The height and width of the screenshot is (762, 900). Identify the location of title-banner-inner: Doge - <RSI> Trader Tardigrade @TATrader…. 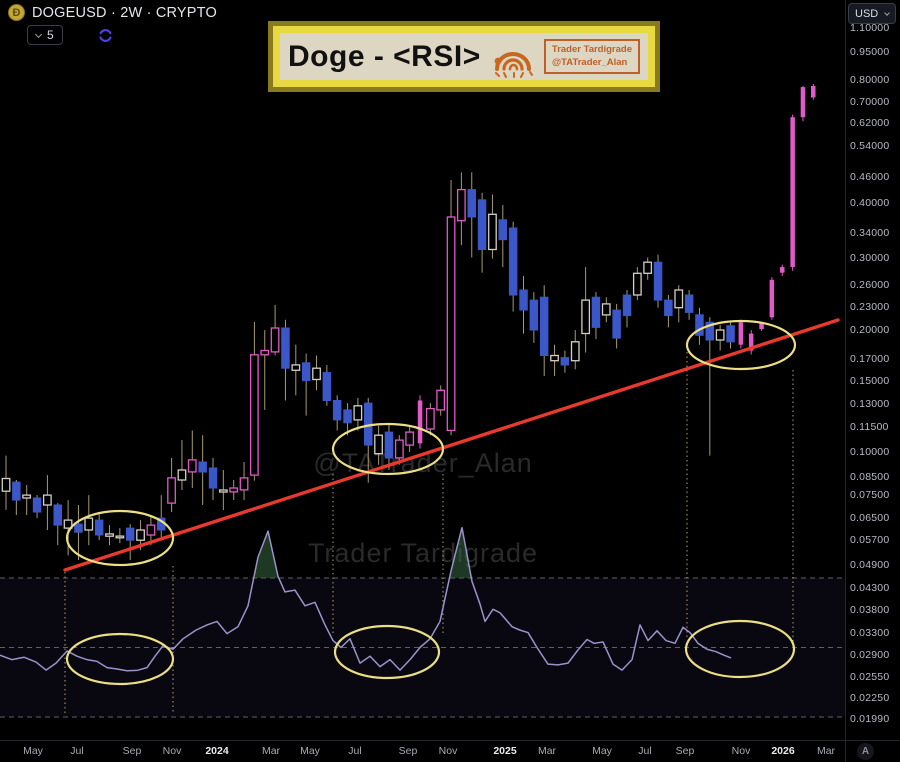
(464, 56).